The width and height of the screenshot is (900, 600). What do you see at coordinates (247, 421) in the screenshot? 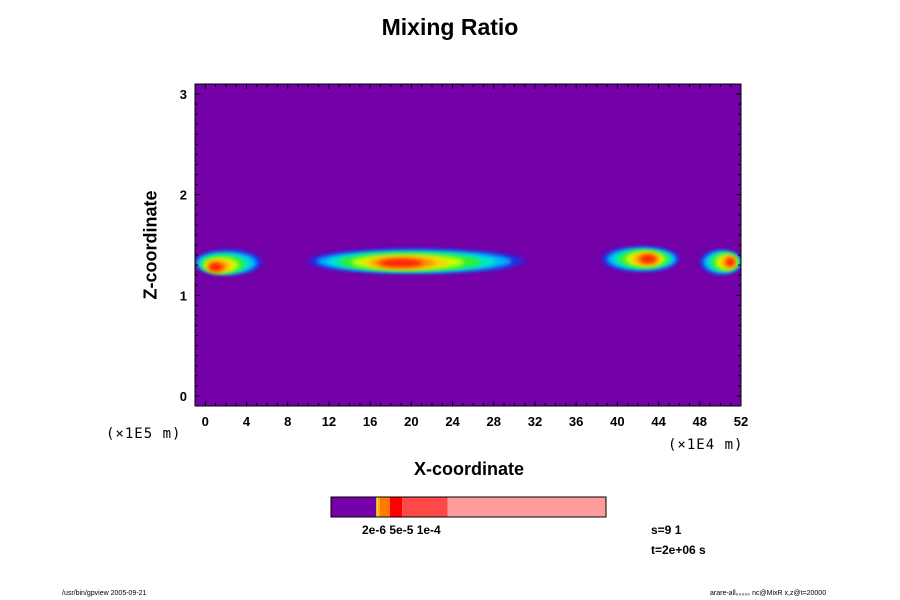
I see `x-tick-label: 4` at bounding box center [247, 421].